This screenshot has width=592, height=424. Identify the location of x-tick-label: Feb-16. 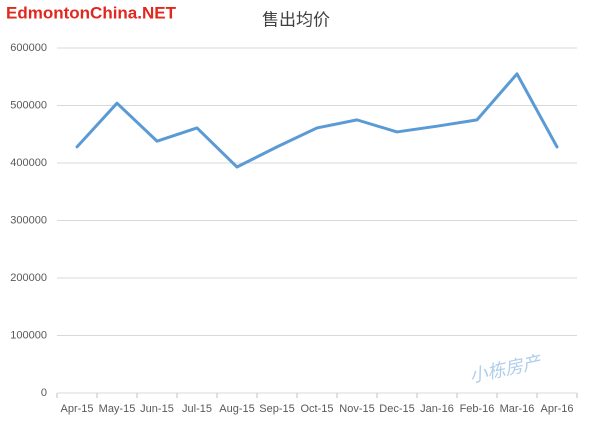
(477, 409).